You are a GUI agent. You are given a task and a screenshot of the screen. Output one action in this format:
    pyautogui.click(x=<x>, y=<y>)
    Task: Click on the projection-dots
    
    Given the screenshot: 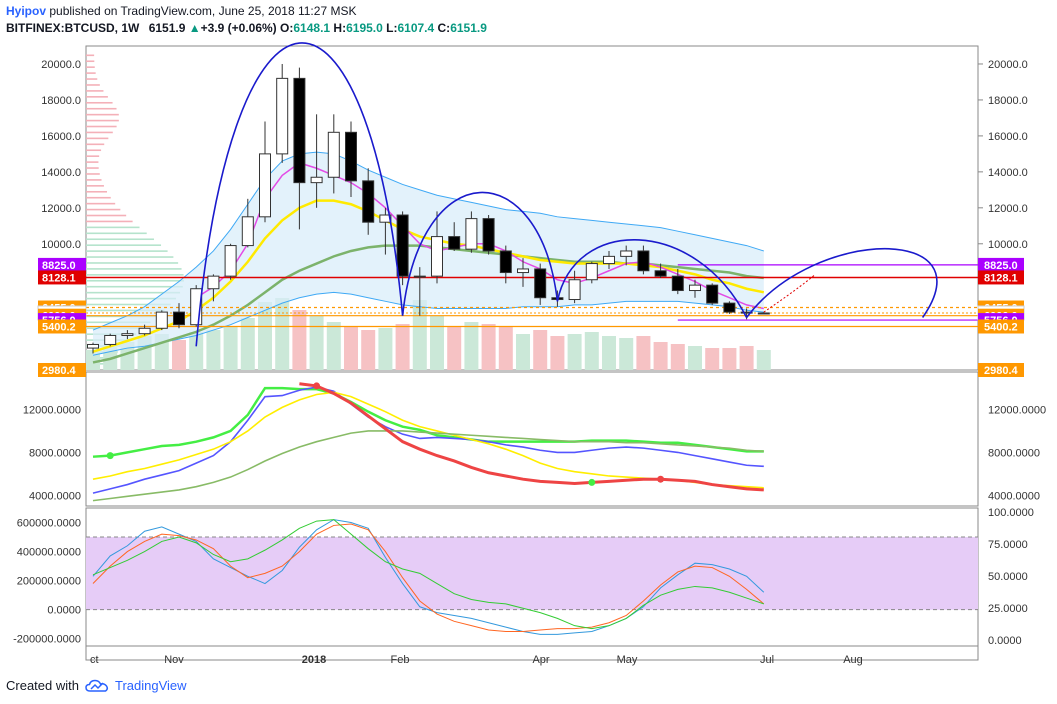 What is the action you would take?
    pyautogui.click(x=789, y=293)
    